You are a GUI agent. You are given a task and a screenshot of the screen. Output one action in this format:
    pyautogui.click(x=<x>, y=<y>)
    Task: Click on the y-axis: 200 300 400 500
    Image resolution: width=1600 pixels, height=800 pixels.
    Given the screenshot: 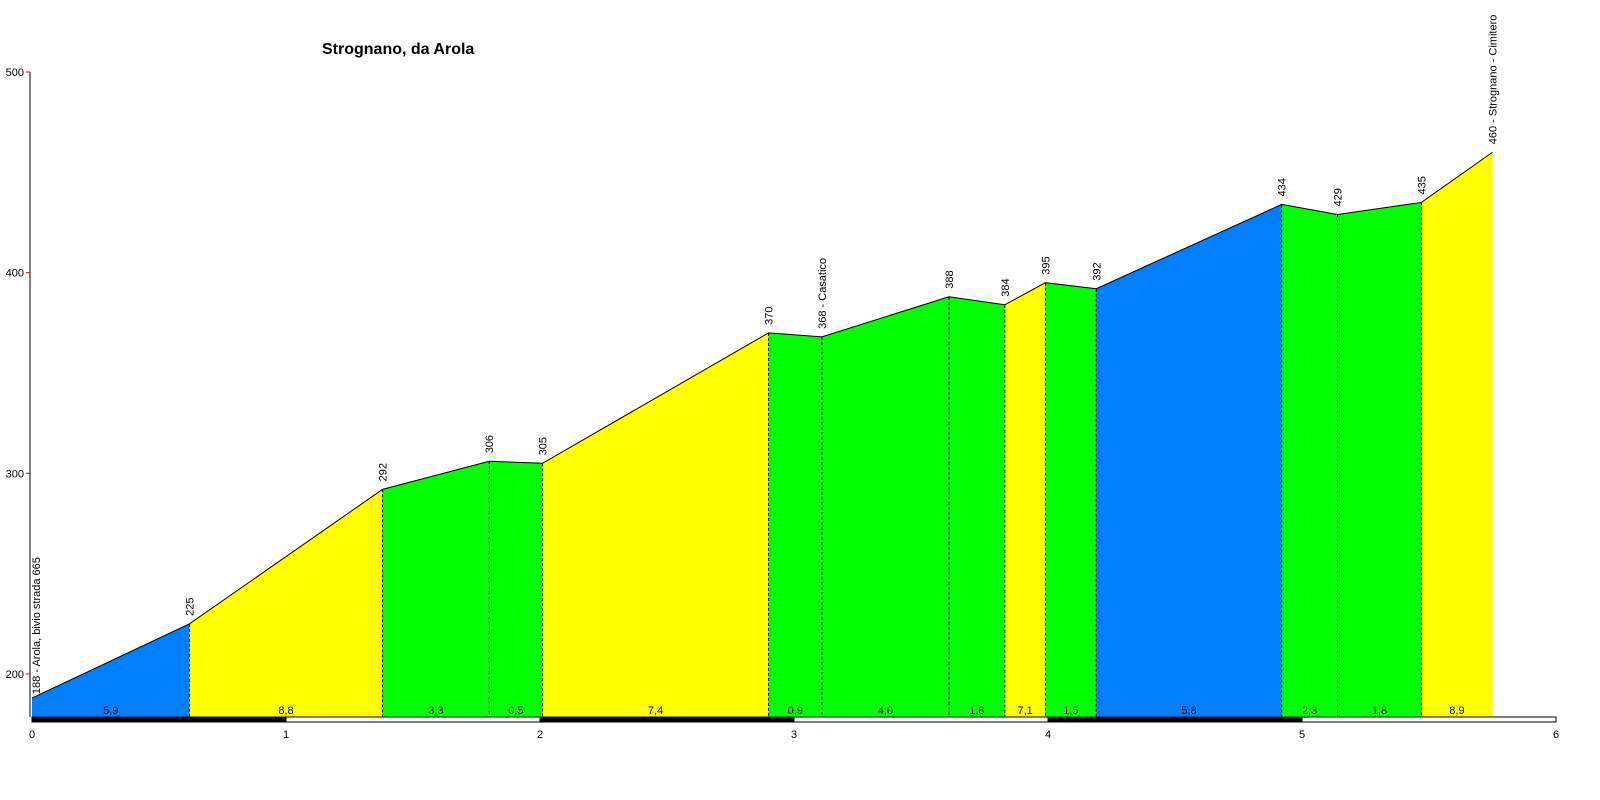 What is the action you would take?
    pyautogui.click(x=18, y=392)
    